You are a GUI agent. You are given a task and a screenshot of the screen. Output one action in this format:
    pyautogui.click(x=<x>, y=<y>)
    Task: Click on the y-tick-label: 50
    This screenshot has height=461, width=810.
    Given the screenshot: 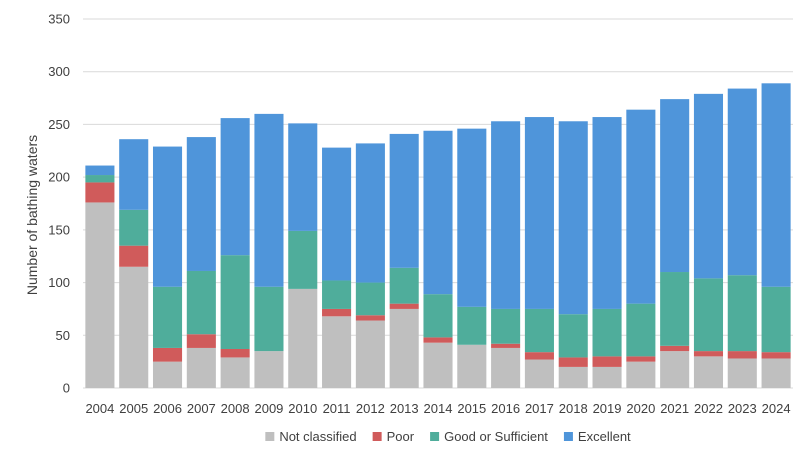 What is the action you would take?
    pyautogui.click(x=63, y=335)
    